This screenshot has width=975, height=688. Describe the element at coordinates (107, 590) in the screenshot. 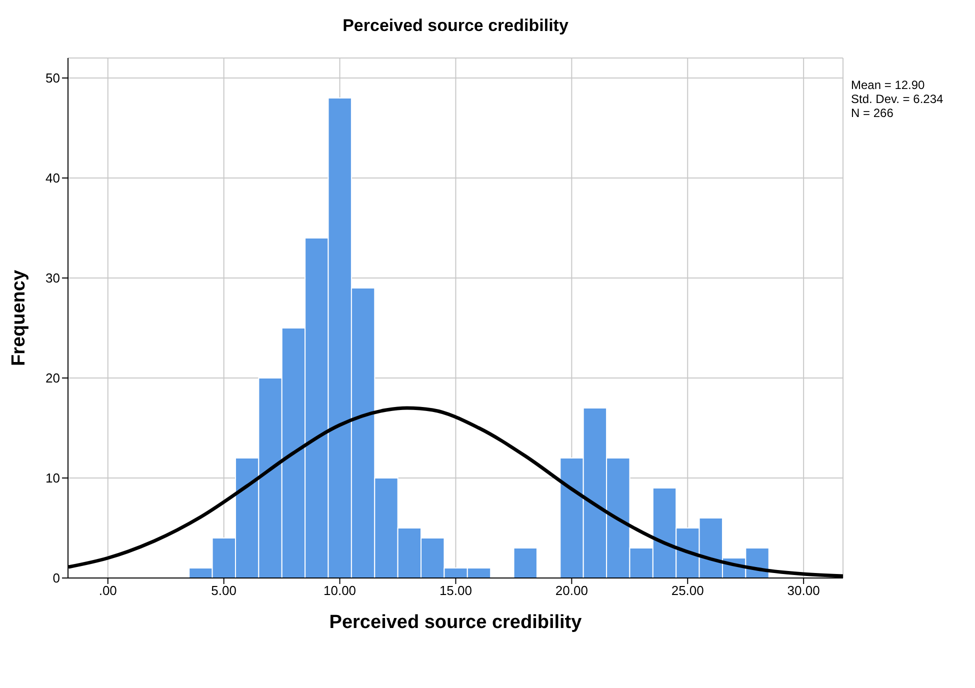

I see `x-tick-label: .00` at that location.